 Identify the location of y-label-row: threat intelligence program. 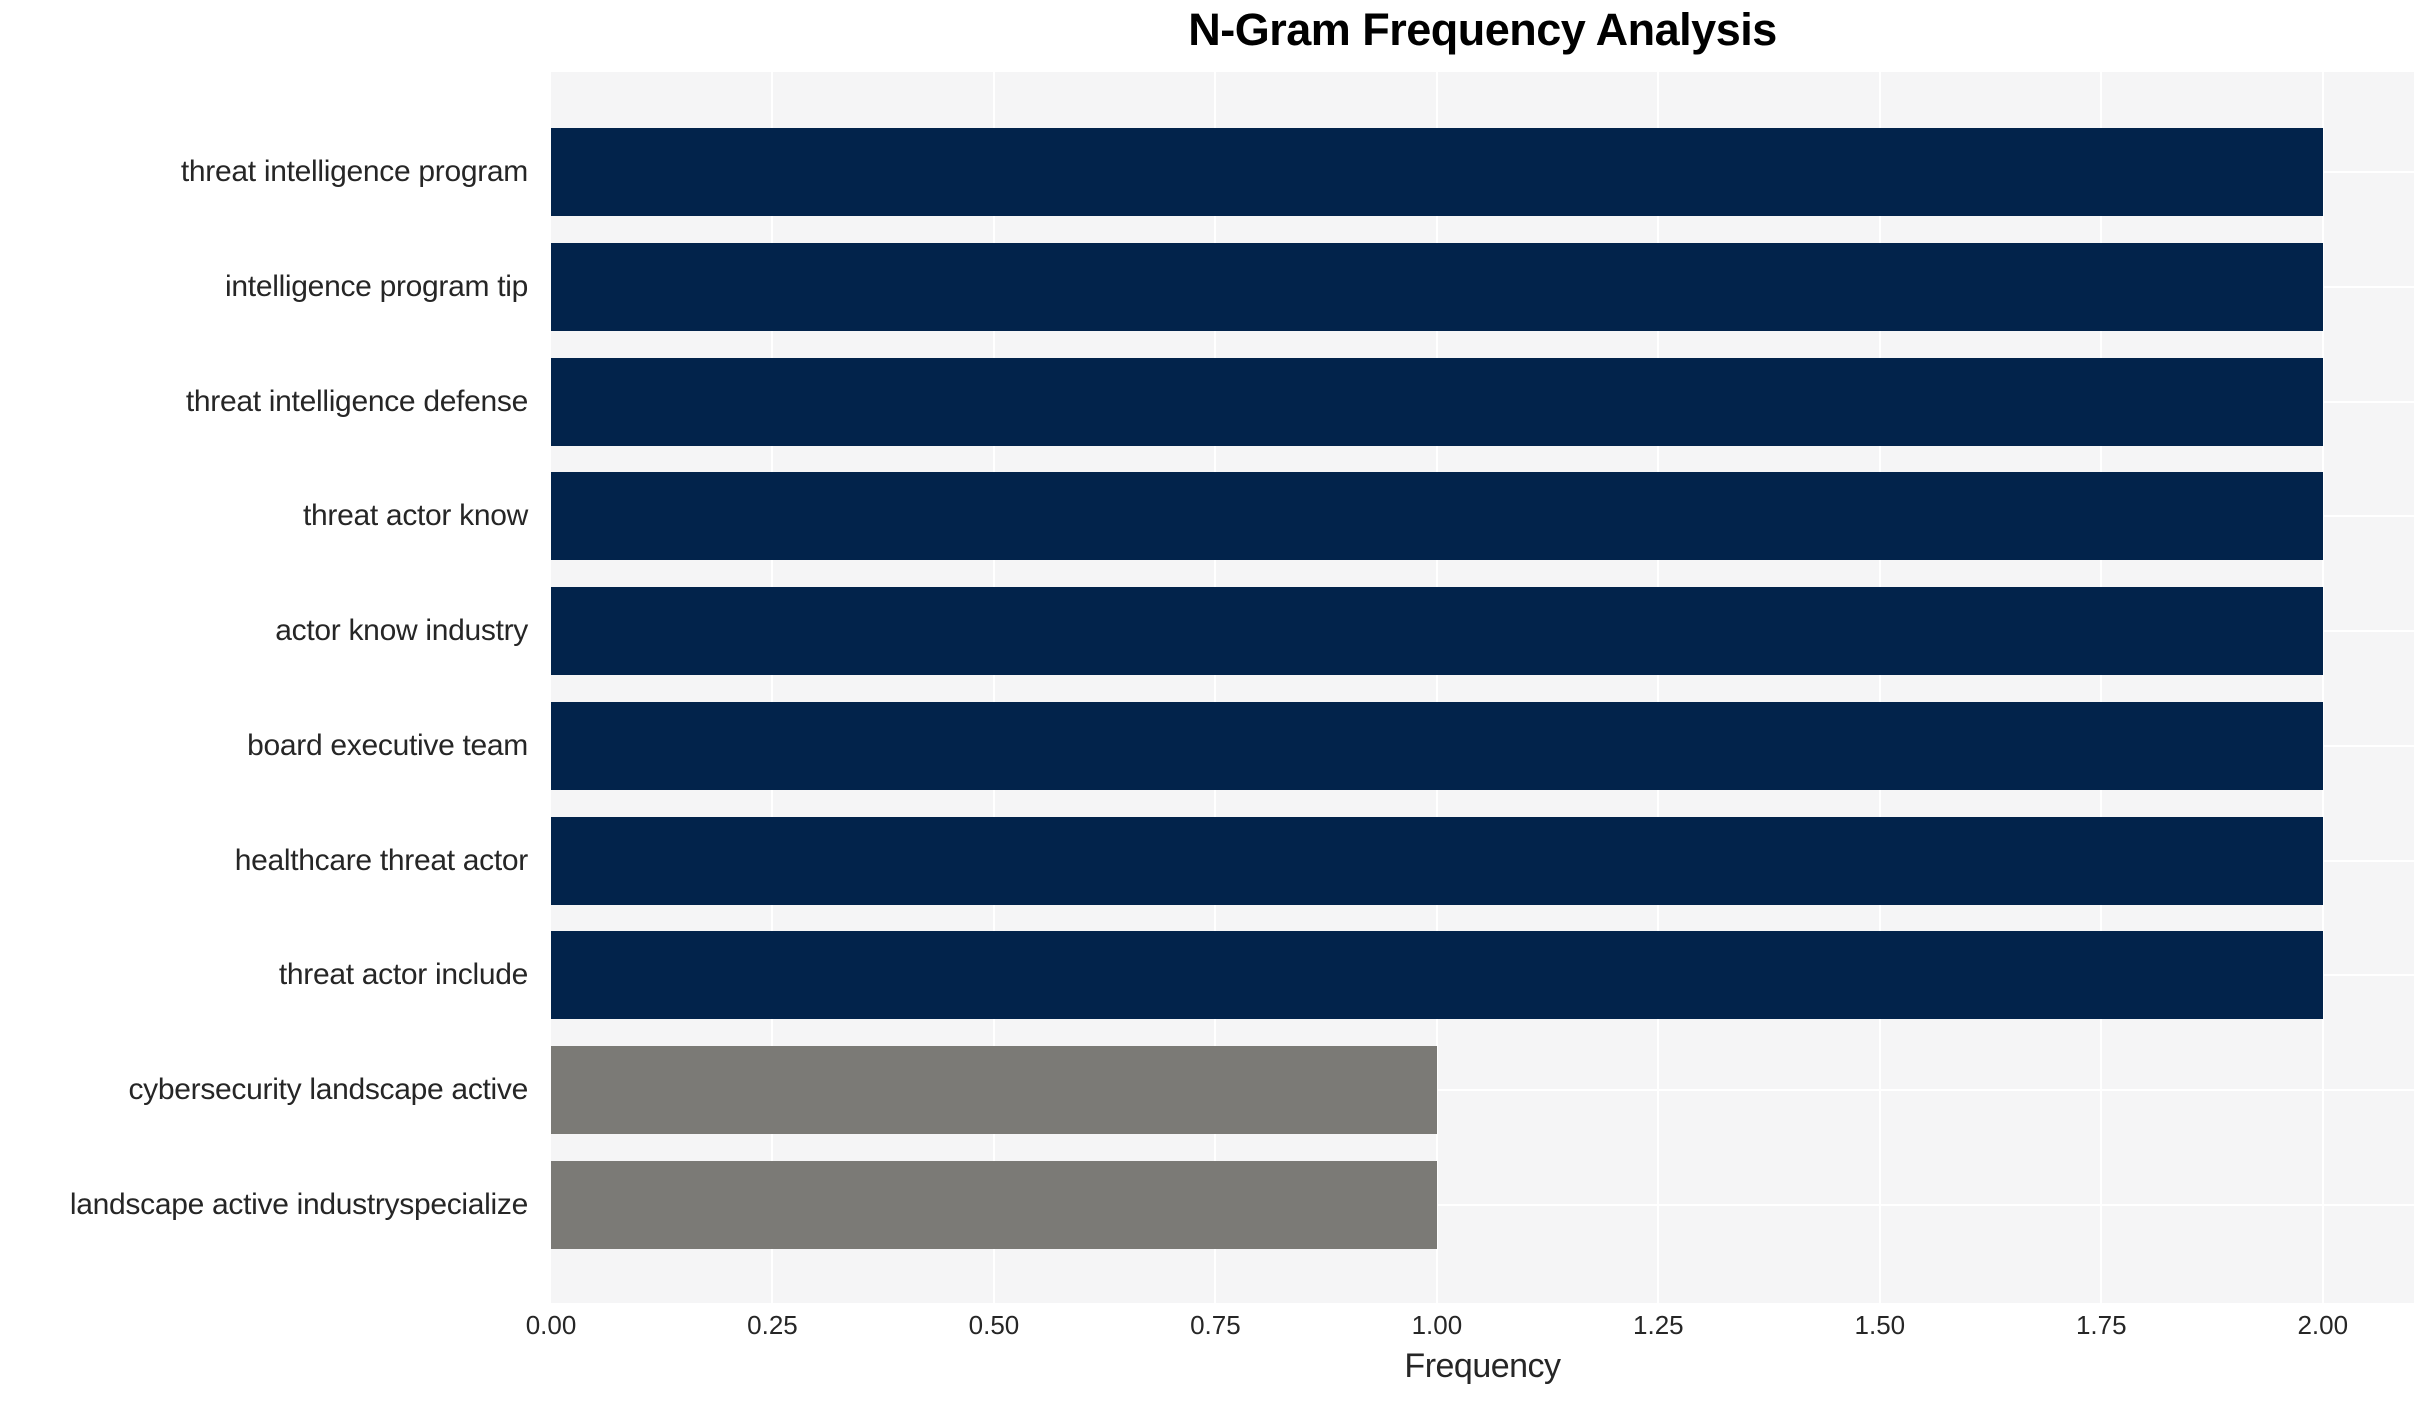
(264, 172).